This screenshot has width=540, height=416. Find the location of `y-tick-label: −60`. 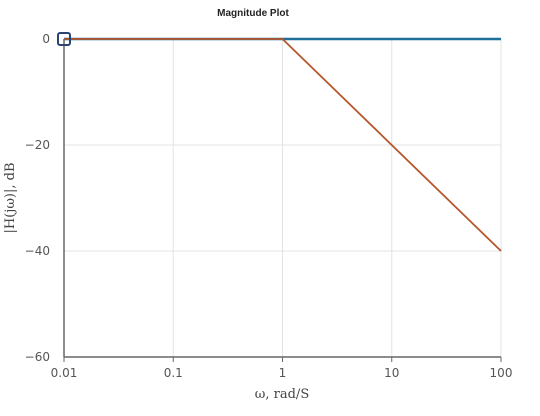

y-tick-label: −60 is located at coordinates (37, 357).